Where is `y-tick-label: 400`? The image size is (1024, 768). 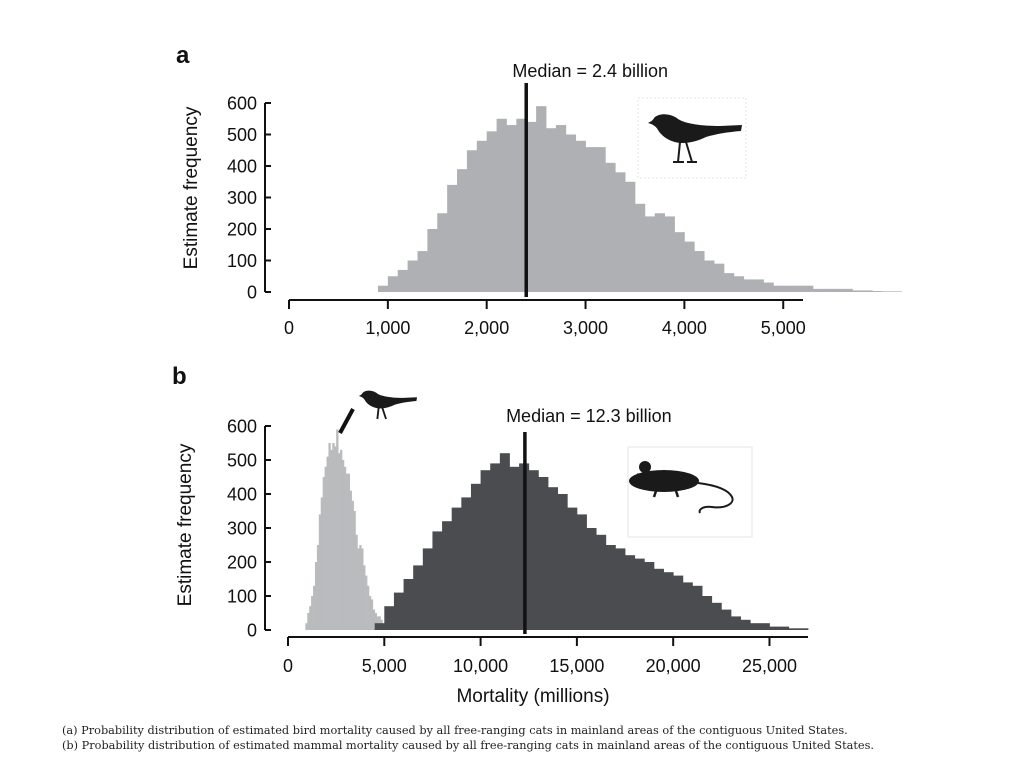
y-tick-label: 400 is located at coordinates (242, 495).